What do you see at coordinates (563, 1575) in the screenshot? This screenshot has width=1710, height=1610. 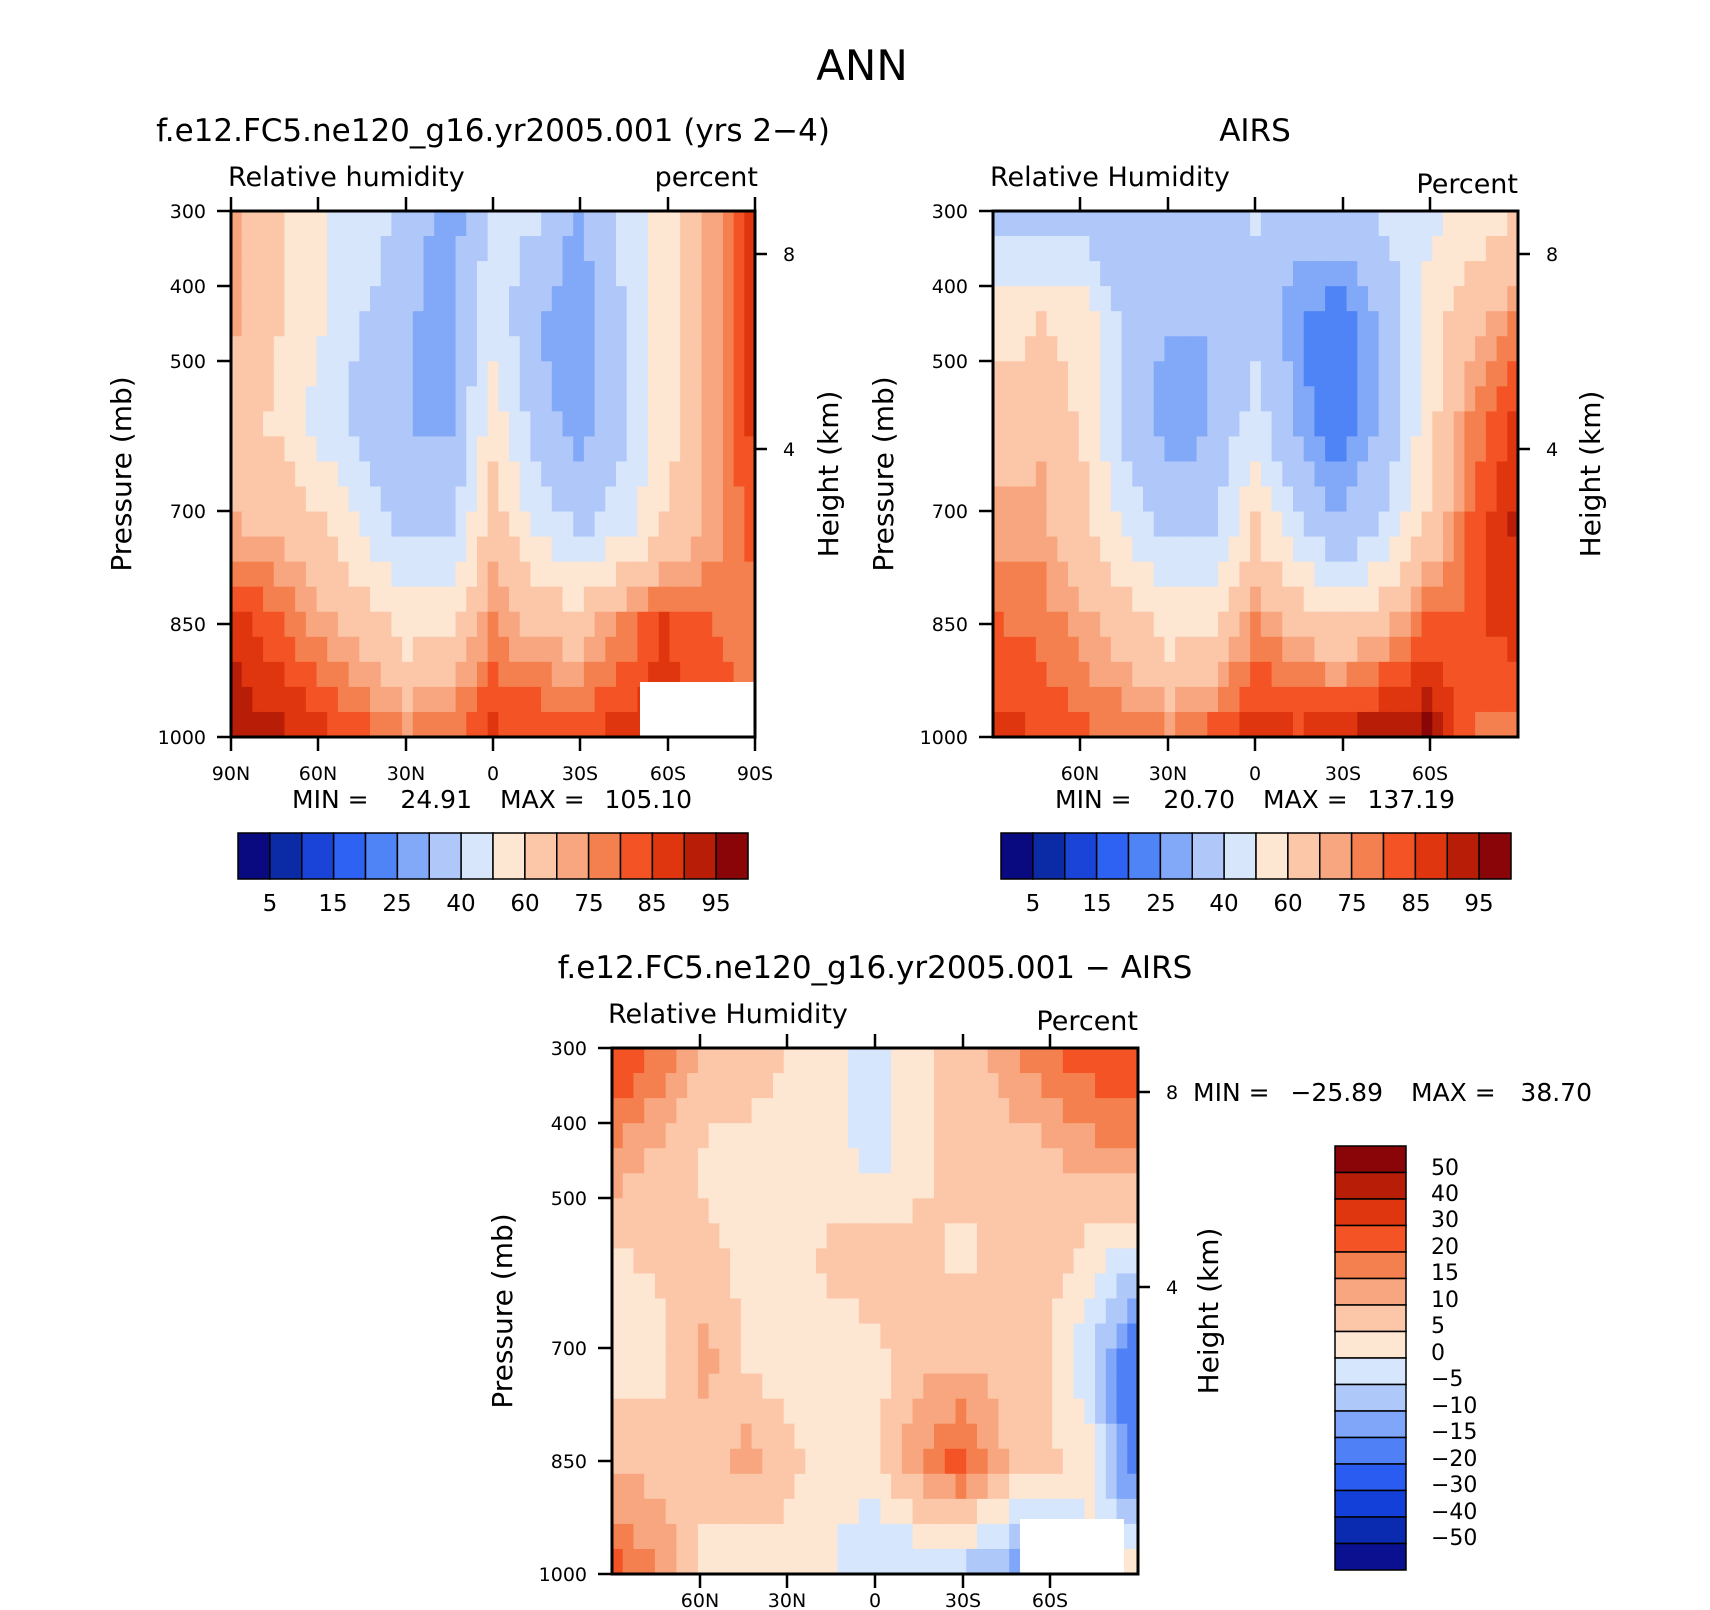 I see `y-tick-label: 1000` at bounding box center [563, 1575].